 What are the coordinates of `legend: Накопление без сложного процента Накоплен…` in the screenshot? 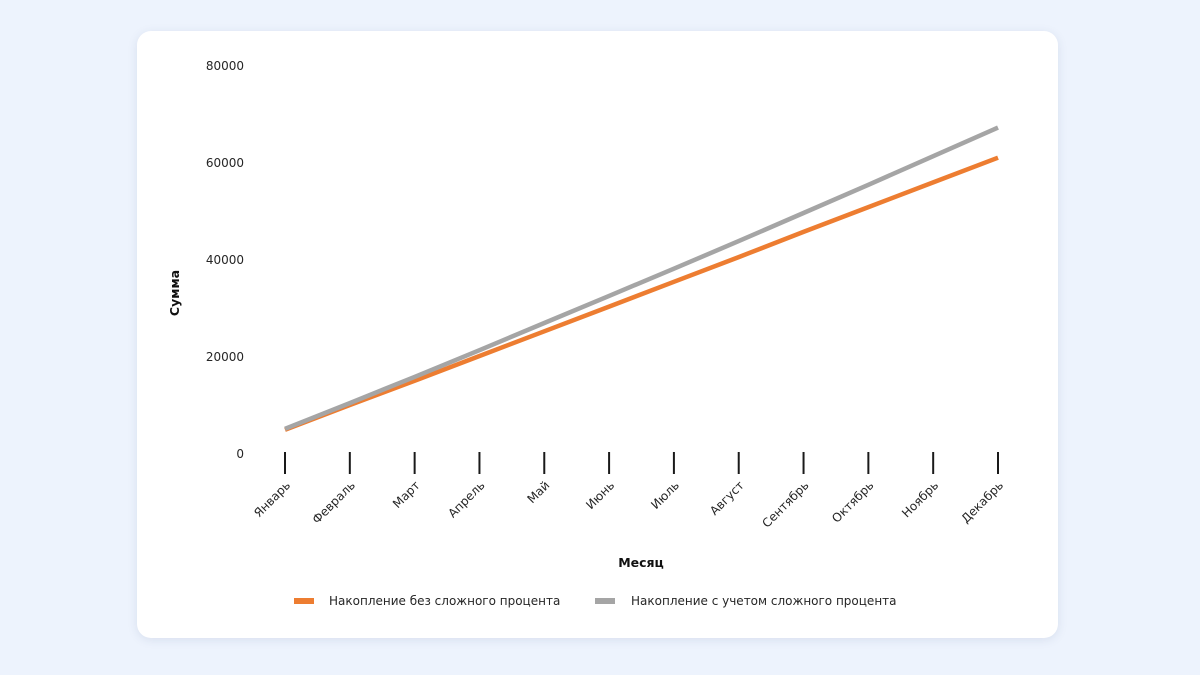 It's located at (595, 601).